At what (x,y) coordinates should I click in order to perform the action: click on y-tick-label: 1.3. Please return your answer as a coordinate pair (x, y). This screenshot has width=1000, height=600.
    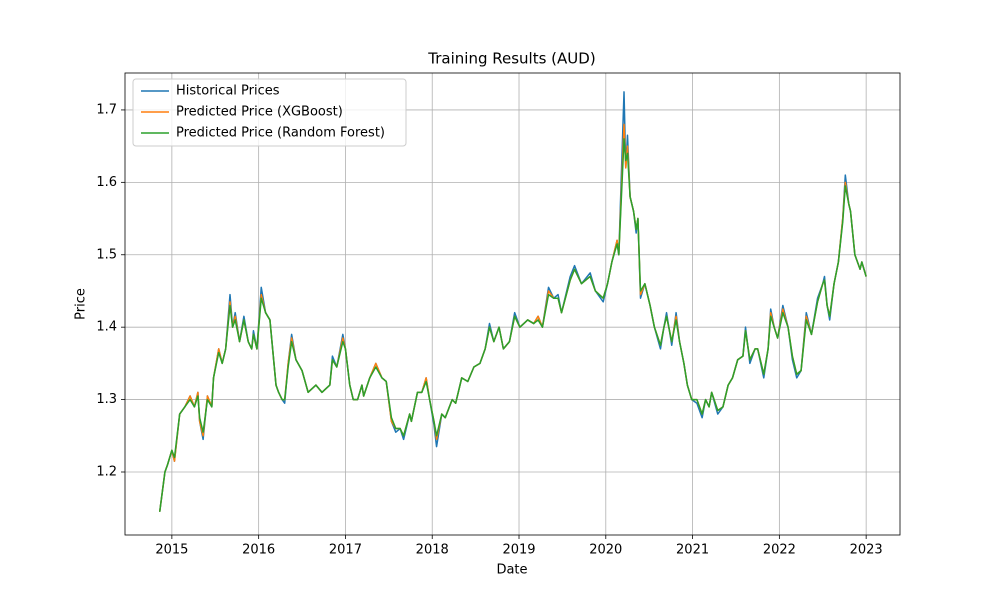
    Looking at the image, I should click on (106, 399).